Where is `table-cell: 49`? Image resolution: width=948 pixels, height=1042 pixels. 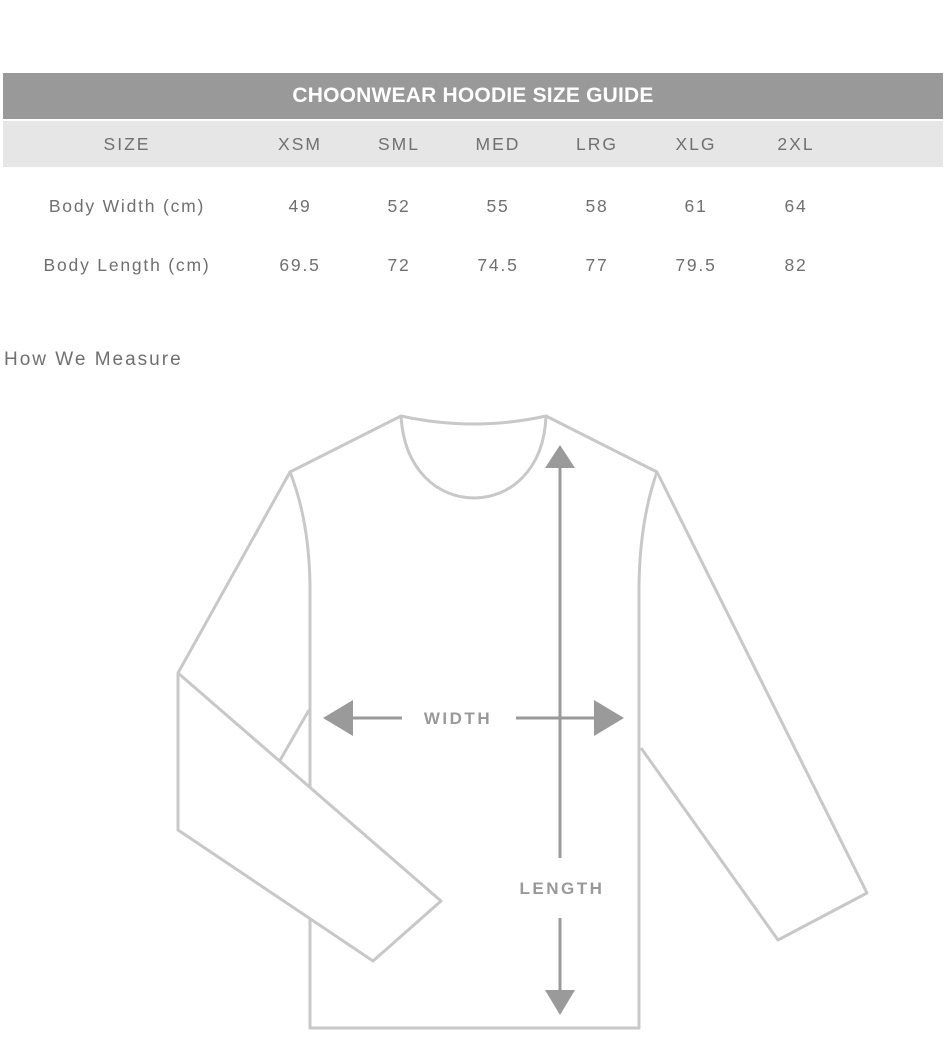
table-cell: 49 is located at coordinates (300, 206).